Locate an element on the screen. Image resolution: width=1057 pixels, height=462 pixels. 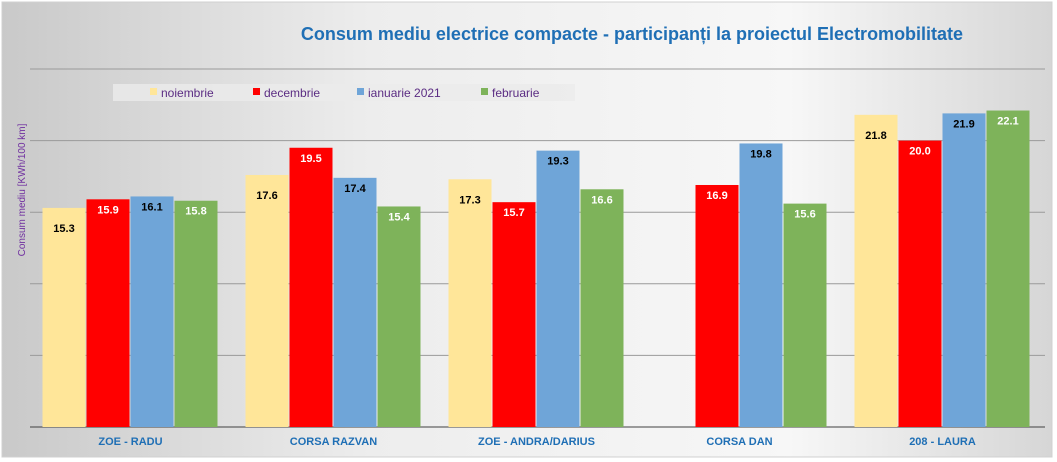
category-label: 208 - LAURA is located at coordinates (942, 442).